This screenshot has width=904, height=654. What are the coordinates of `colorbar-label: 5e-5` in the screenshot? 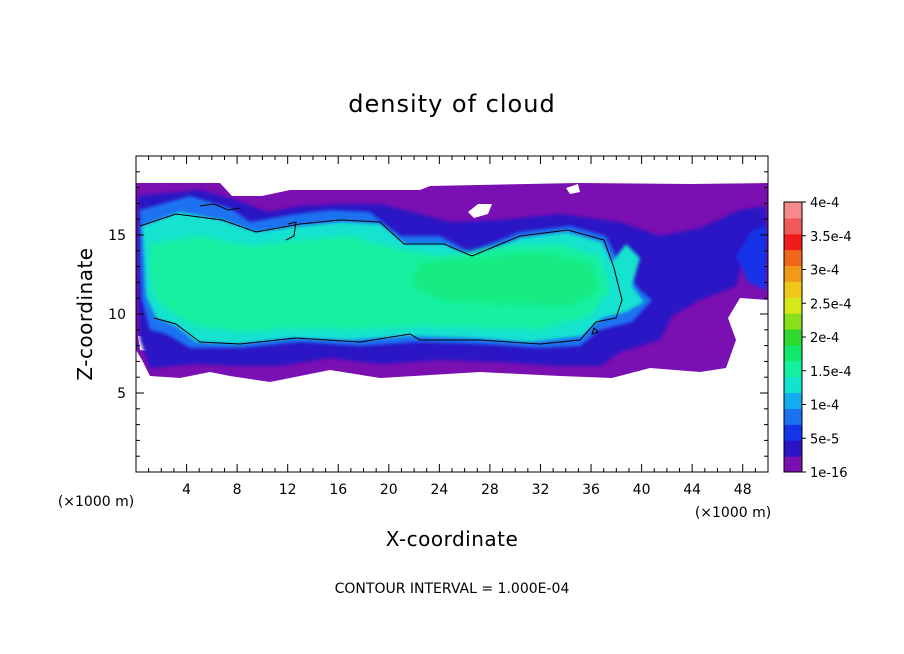 It's located at (824, 439).